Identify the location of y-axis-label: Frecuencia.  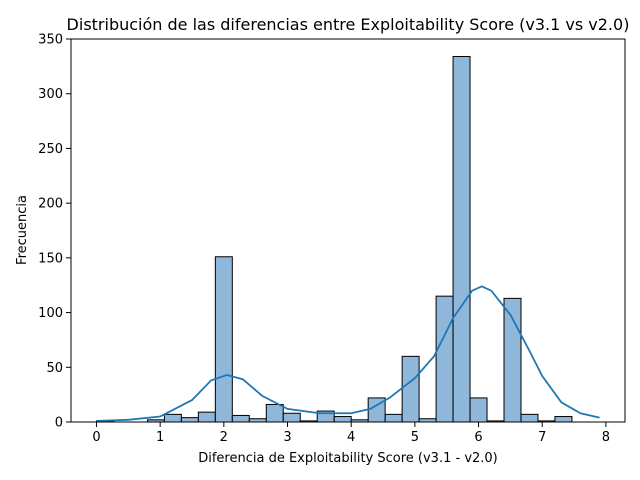
(22, 230).